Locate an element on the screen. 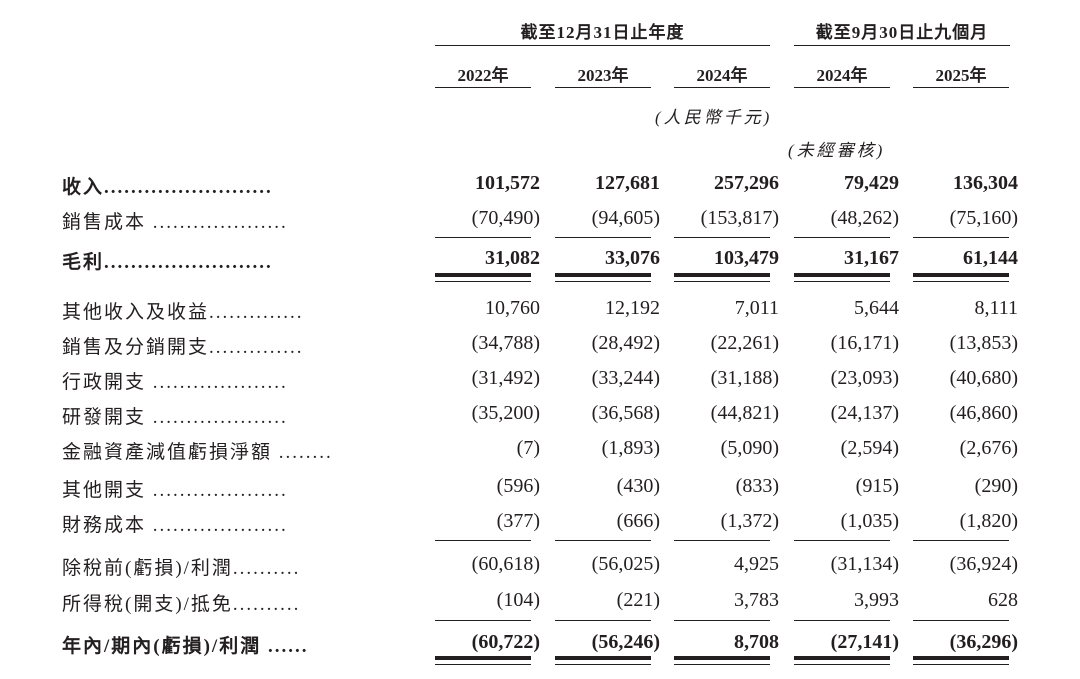  cell-value: (666) is located at coordinates (605, 521).